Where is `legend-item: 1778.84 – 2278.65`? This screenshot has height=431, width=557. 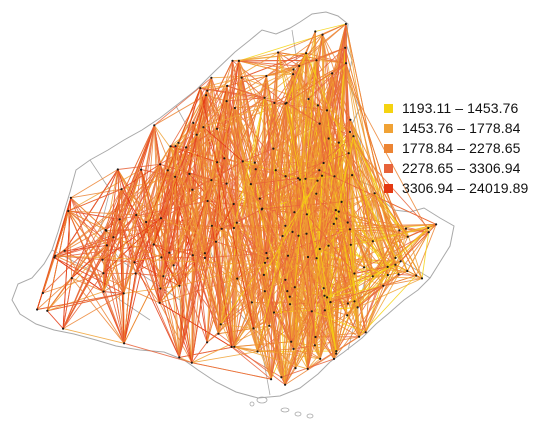 legend-item: 1778.84 – 2278.65 is located at coordinates (456, 148).